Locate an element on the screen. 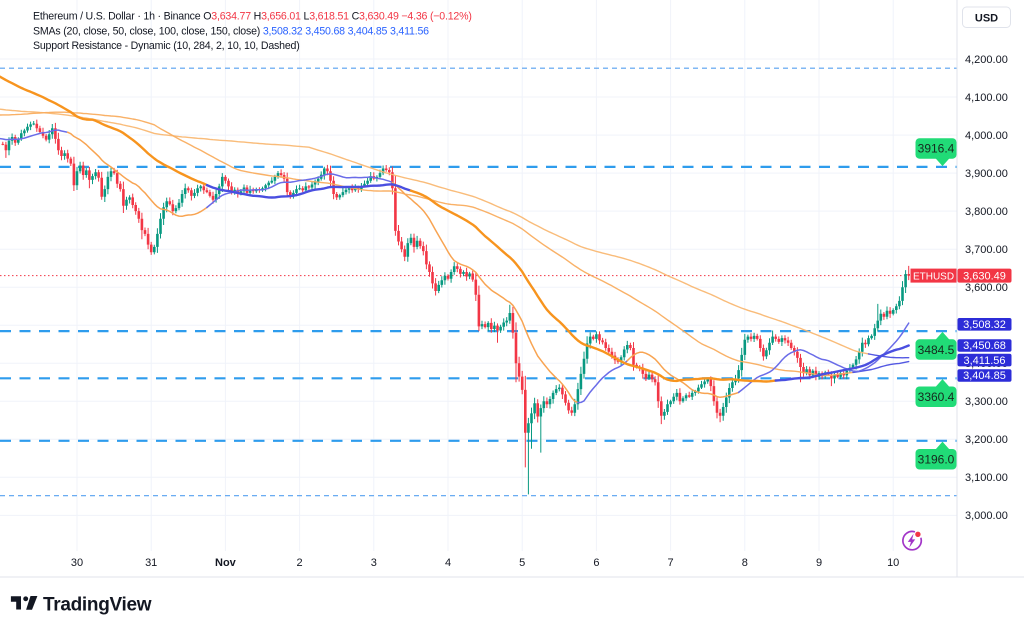 This screenshot has height=630, width=1024. svg-text: 10 is located at coordinates (893, 563).